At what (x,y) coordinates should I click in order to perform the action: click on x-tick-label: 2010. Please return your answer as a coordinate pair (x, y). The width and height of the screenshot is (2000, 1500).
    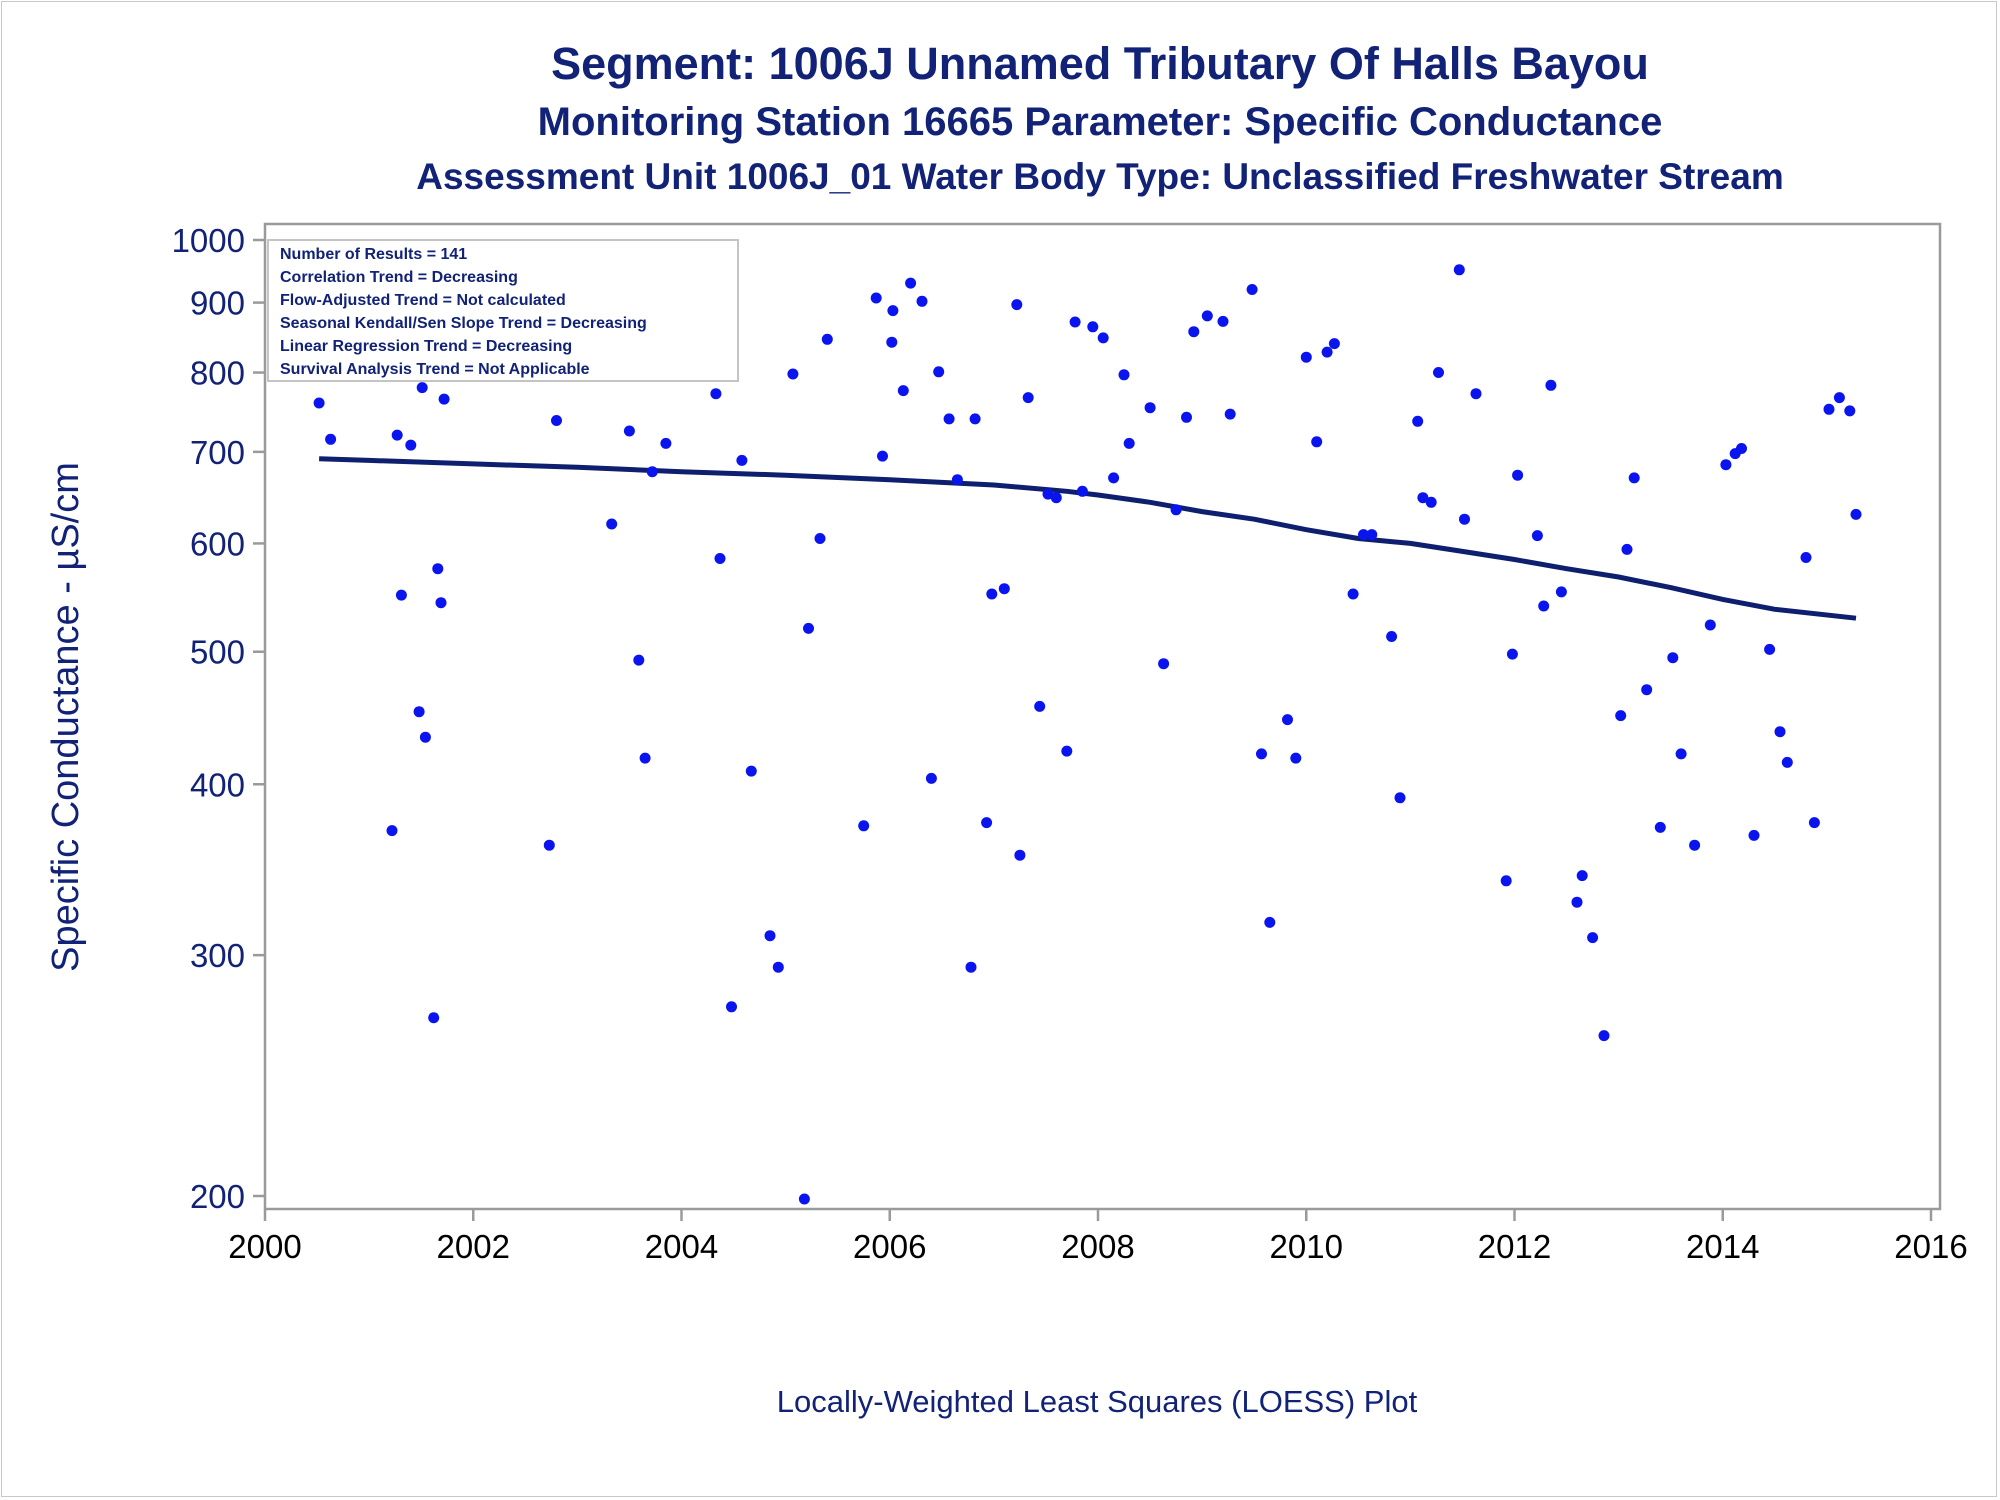
    Looking at the image, I should click on (1306, 1246).